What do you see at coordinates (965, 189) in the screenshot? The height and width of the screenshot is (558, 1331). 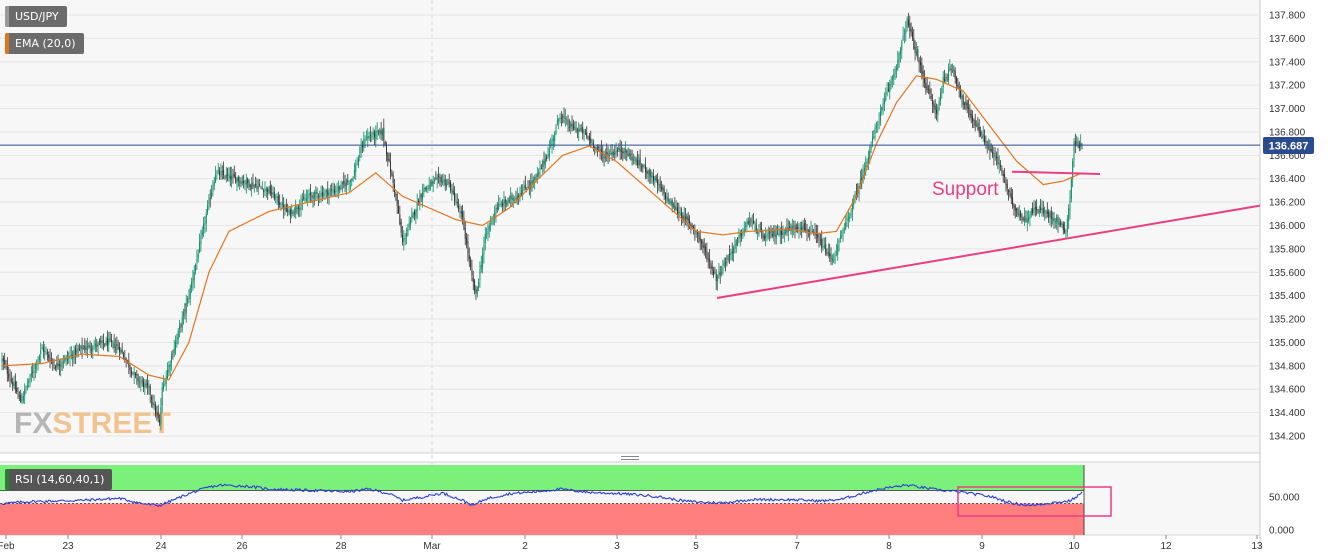 I see `support-annotation: Support` at bounding box center [965, 189].